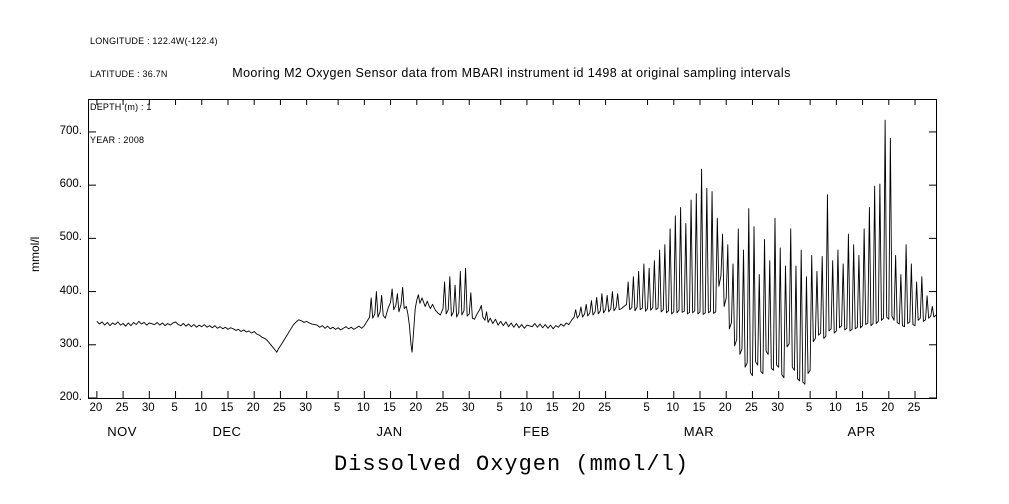  Describe the element at coordinates (699, 431) in the screenshot. I see `month-label: MAR` at that location.